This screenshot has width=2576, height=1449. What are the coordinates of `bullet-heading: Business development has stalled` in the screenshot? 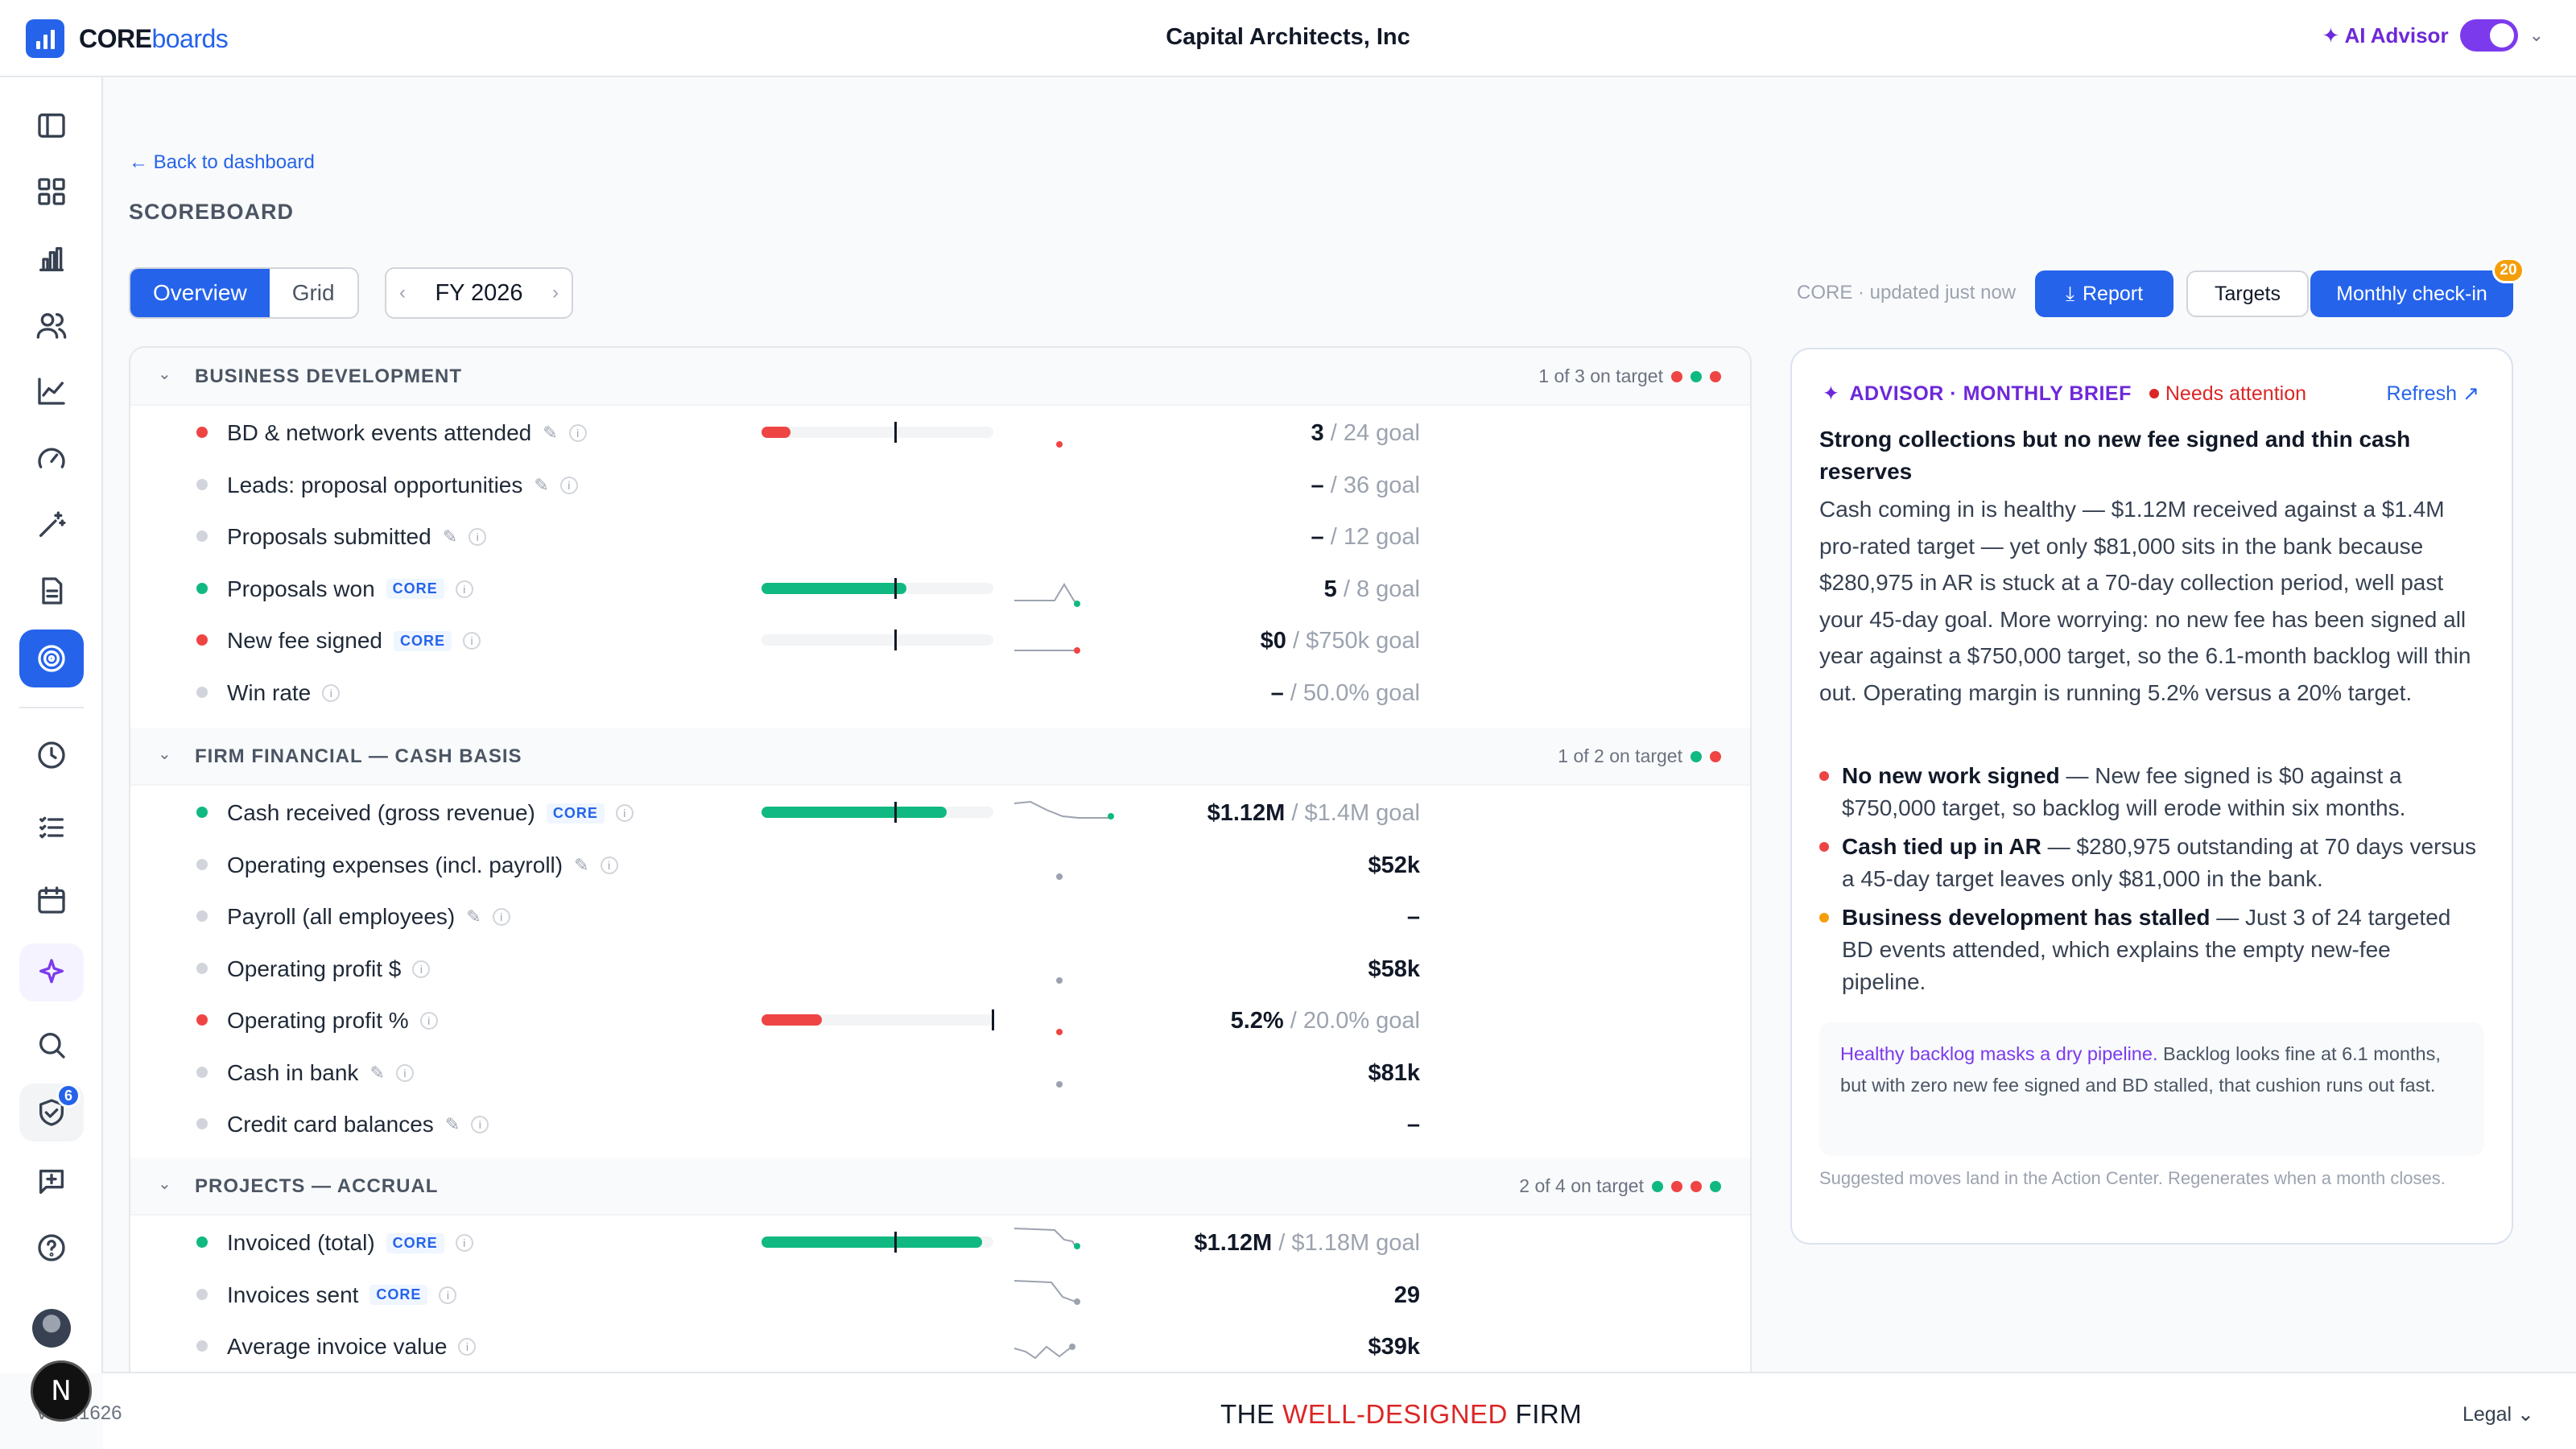 It's located at (2026, 917).